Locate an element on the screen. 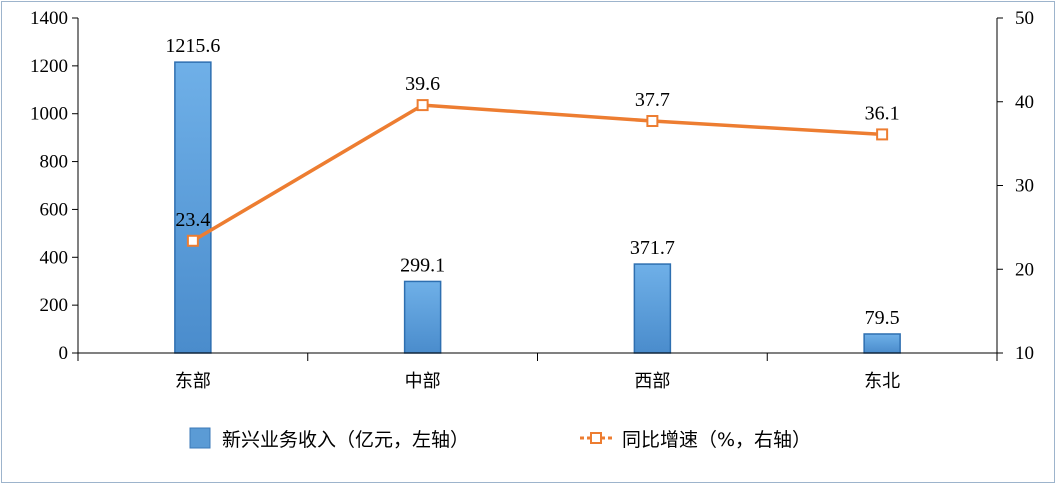 Image resolution: width=1058 pixels, height=486 pixels. legend-line-marker is located at coordinates (596, 438).